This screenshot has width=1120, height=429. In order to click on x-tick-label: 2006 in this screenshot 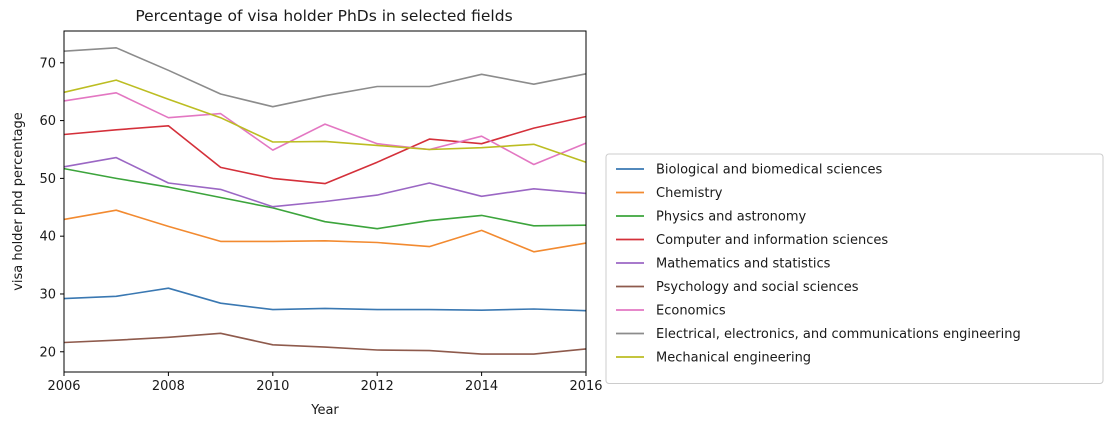, I will do `click(63, 386)`.